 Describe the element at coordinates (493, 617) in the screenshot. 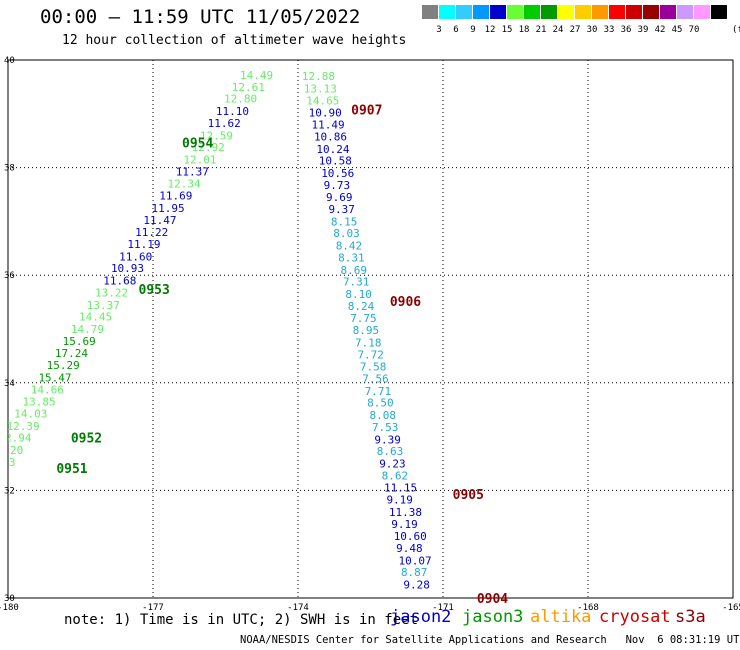

I see `satellite-jason3: jason3` at that location.